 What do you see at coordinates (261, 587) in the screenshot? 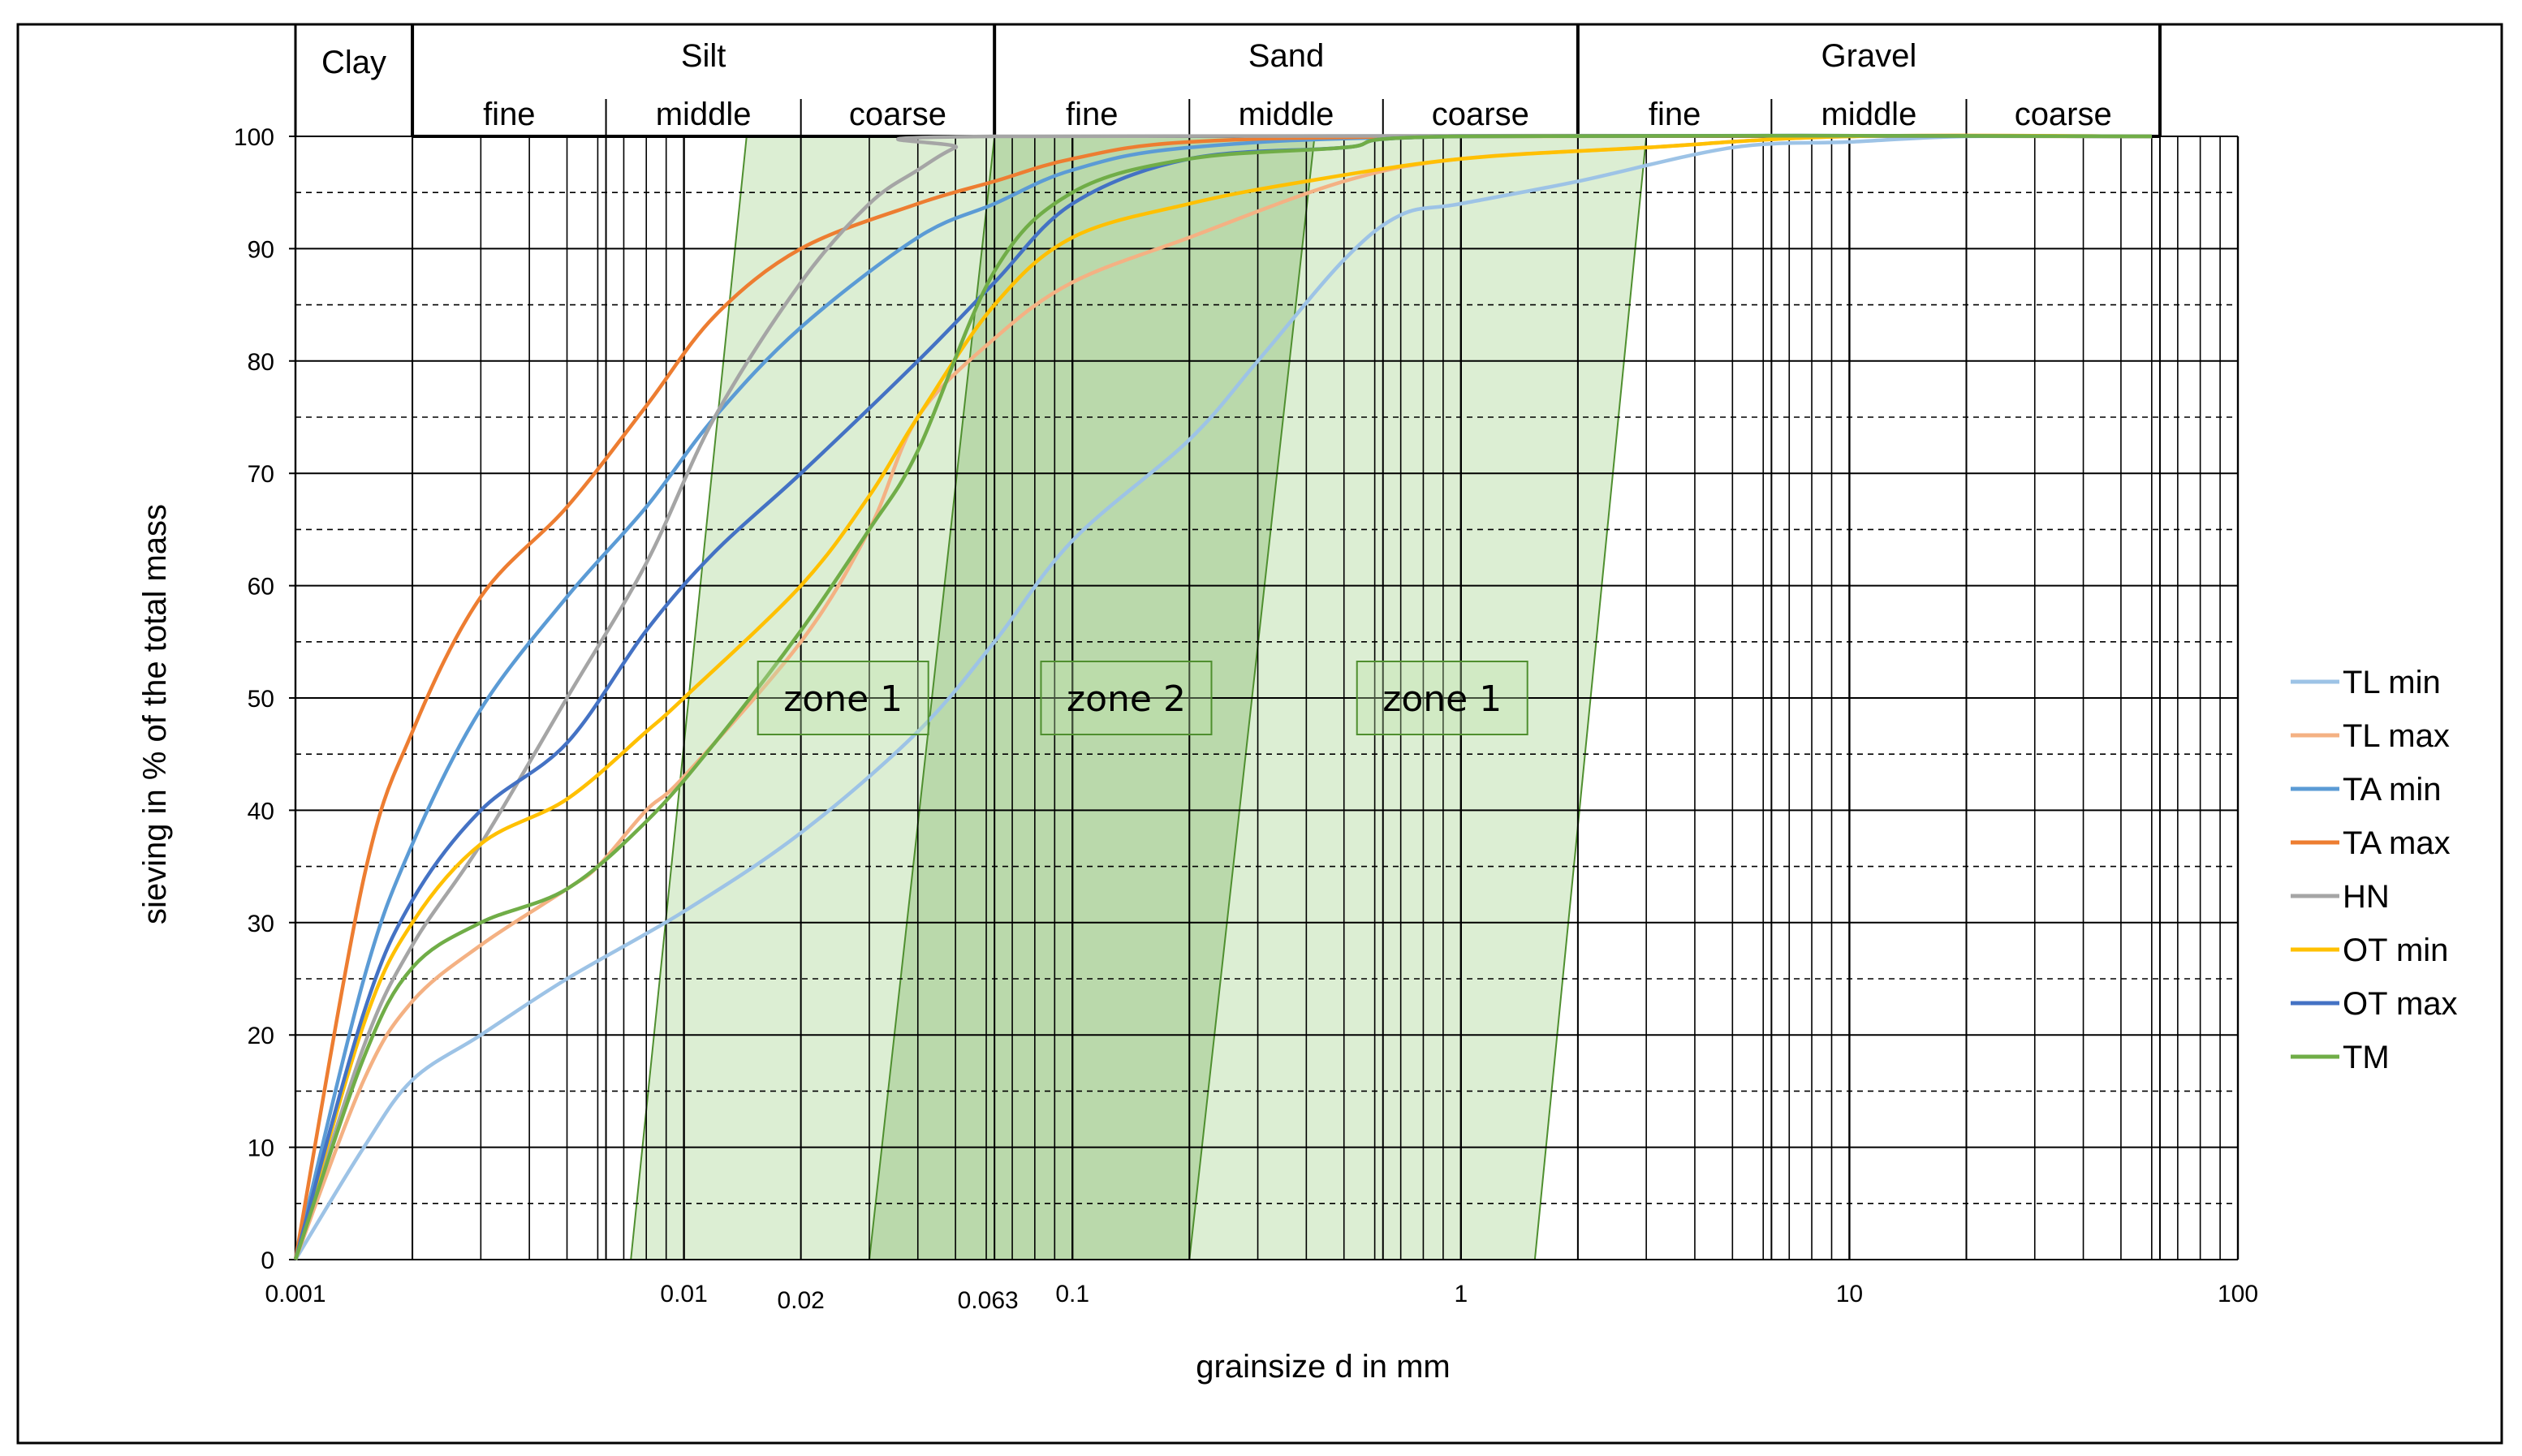
I see `y-tick-label: 60` at bounding box center [261, 587].